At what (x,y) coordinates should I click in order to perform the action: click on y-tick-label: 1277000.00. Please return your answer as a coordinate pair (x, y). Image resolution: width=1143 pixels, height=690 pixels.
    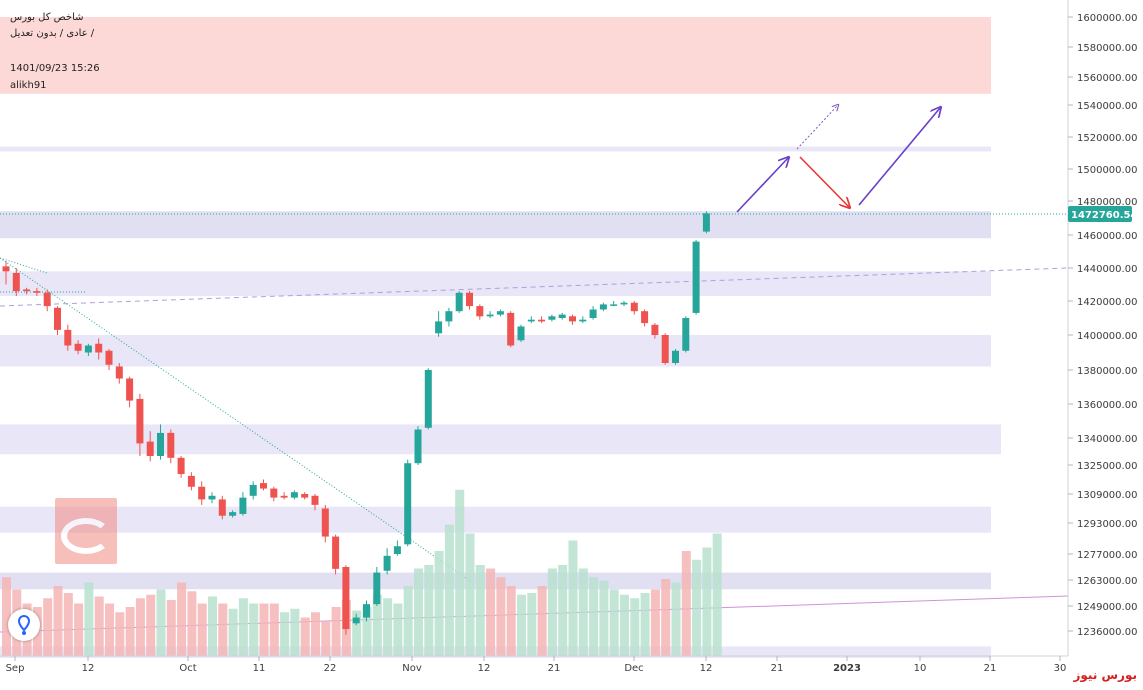
    Looking at the image, I should click on (1107, 555).